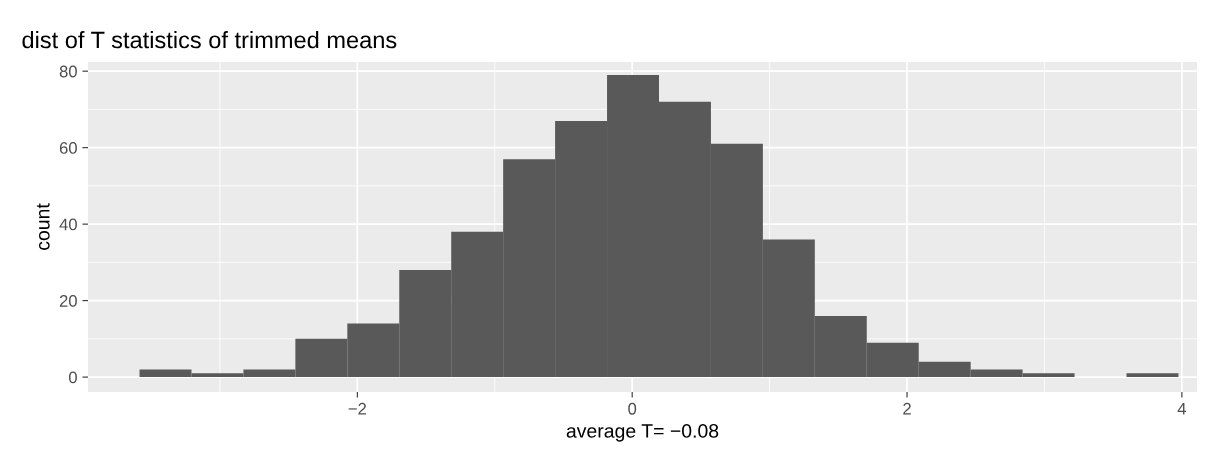  Describe the element at coordinates (43, 226) in the screenshot. I see `y-axis-title: count` at that location.